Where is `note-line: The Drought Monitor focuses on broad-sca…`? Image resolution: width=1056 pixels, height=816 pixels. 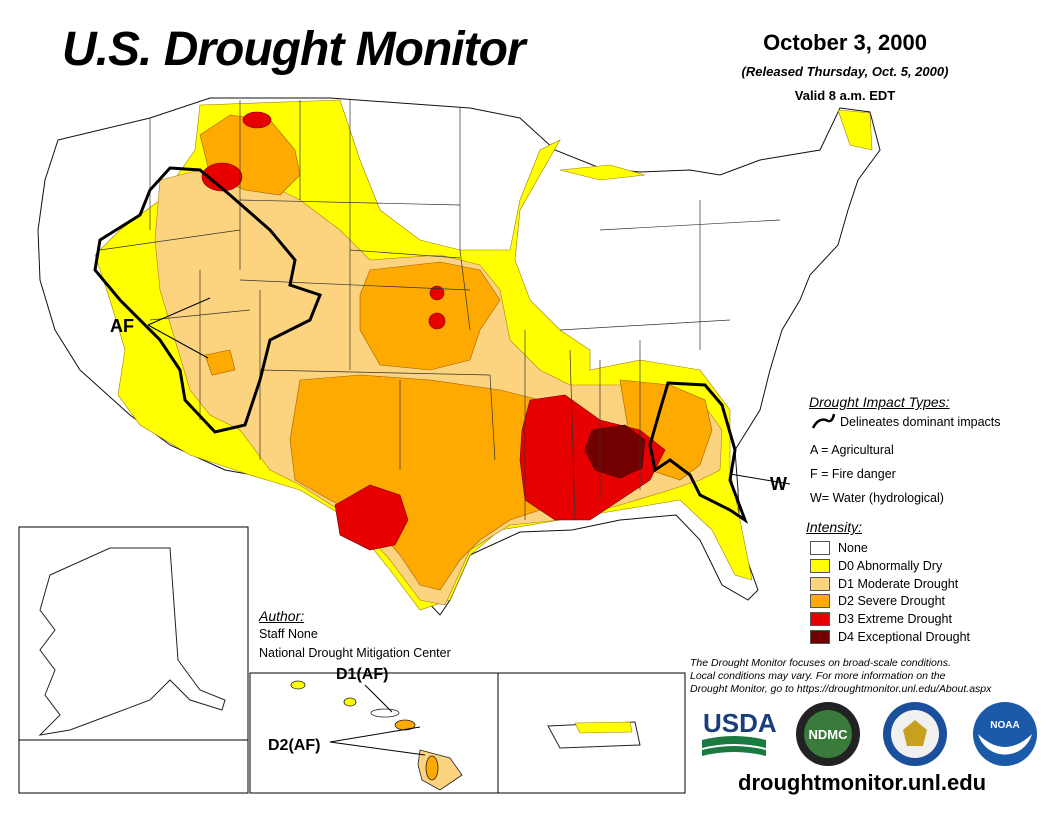 note-line: The Drought Monitor focuses on broad-sca… is located at coordinates (820, 663).